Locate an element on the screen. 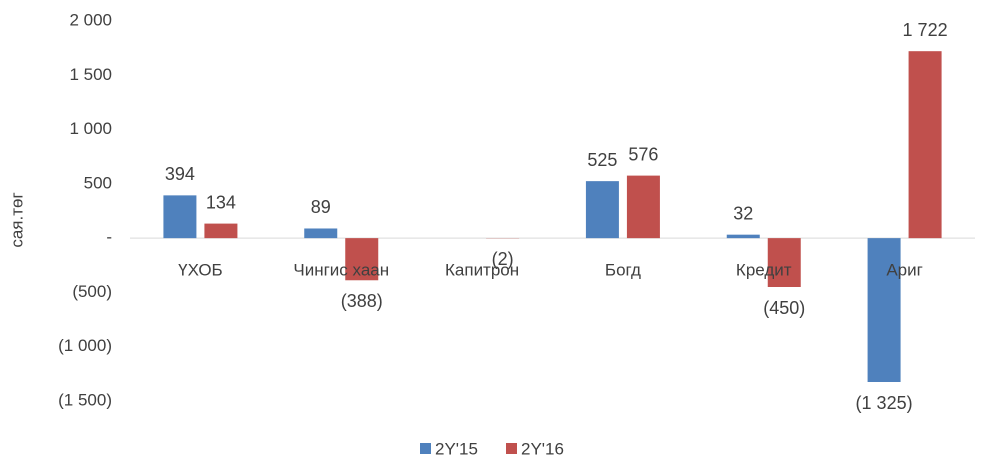 The image size is (990, 460). x-tick-label: Капитрон is located at coordinates (482, 270).